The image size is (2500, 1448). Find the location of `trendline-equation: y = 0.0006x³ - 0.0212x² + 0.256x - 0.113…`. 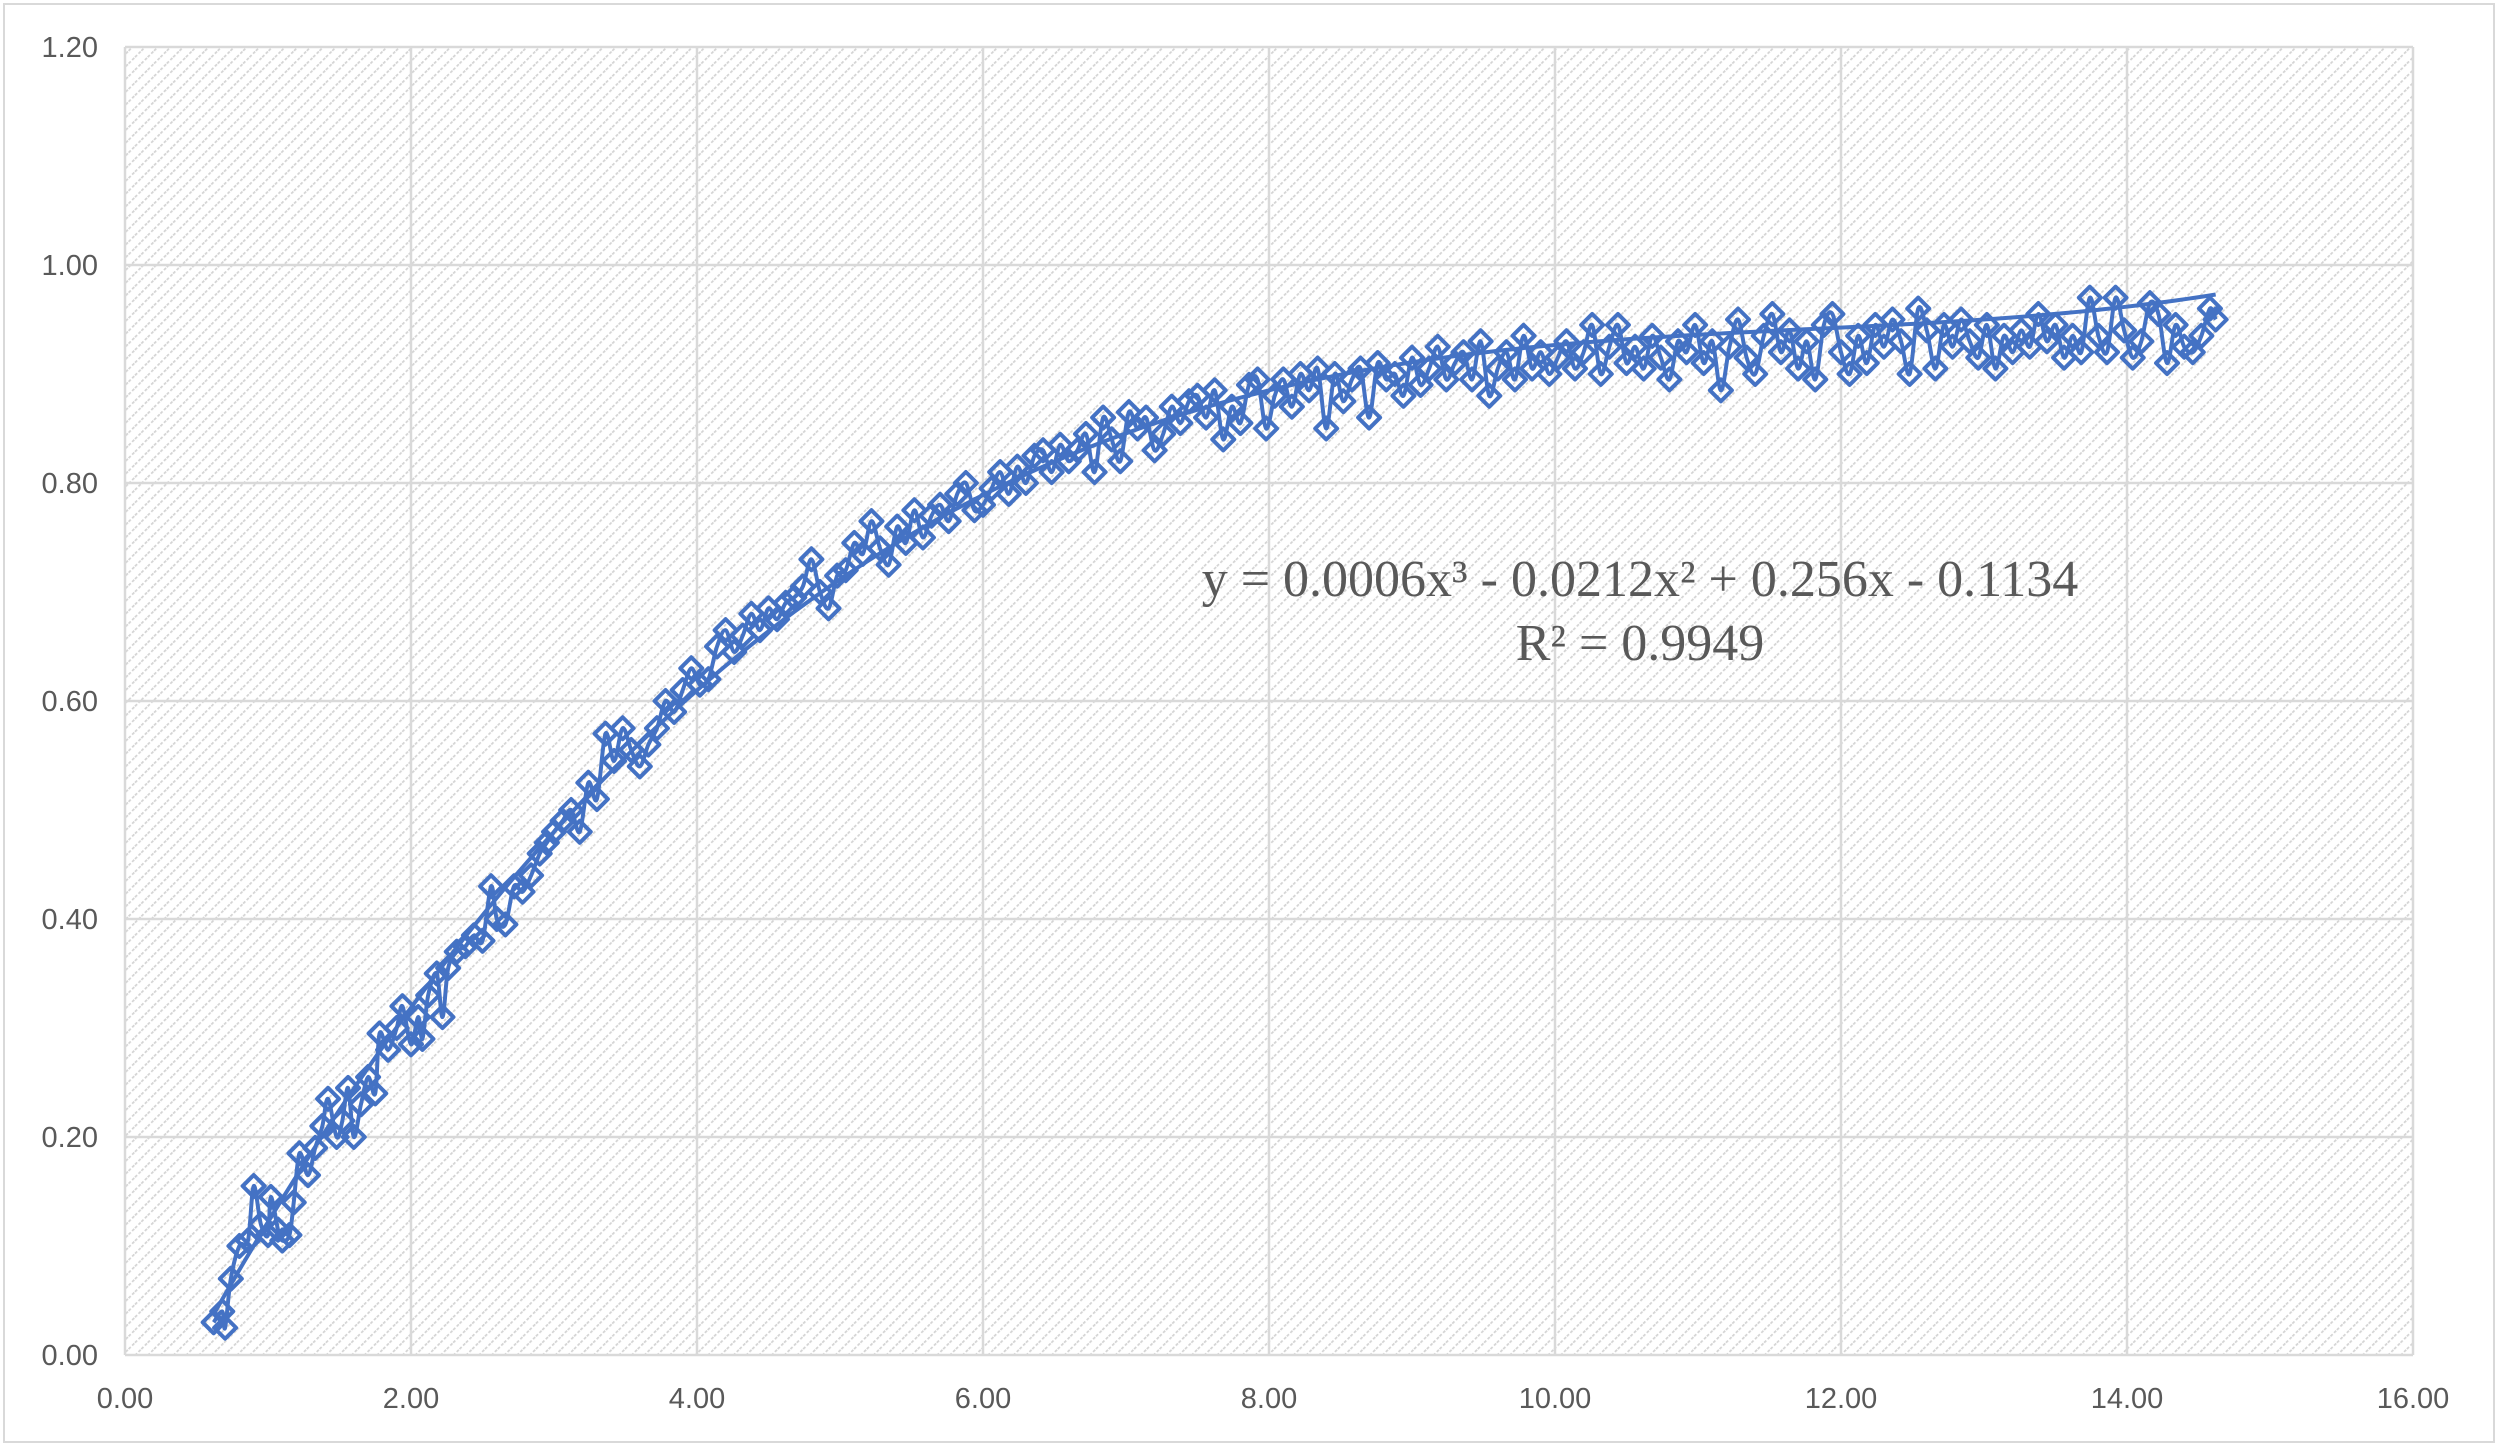

trendline-equation: y = 0.0006x³ - 0.0212x² + 0.256x - 0.113… is located at coordinates (1640, 579).